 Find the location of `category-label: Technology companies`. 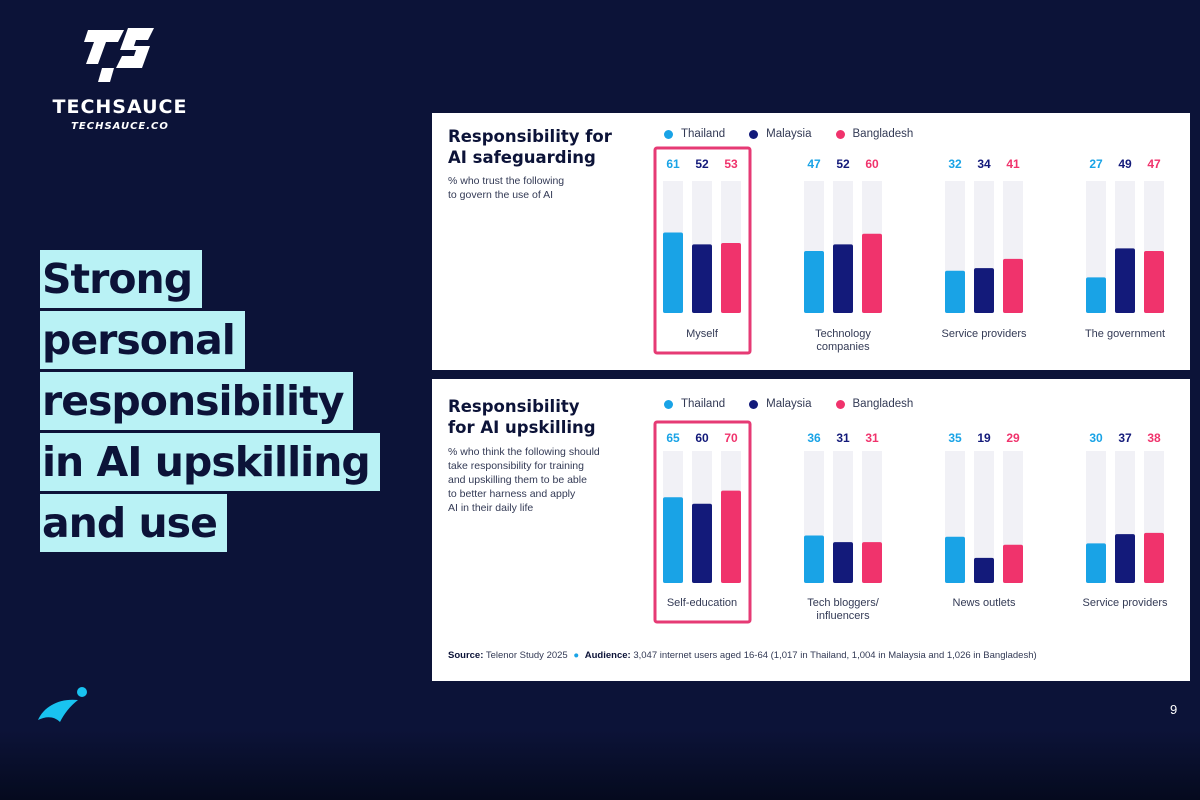

category-label: Technology companies is located at coordinates (843, 340).